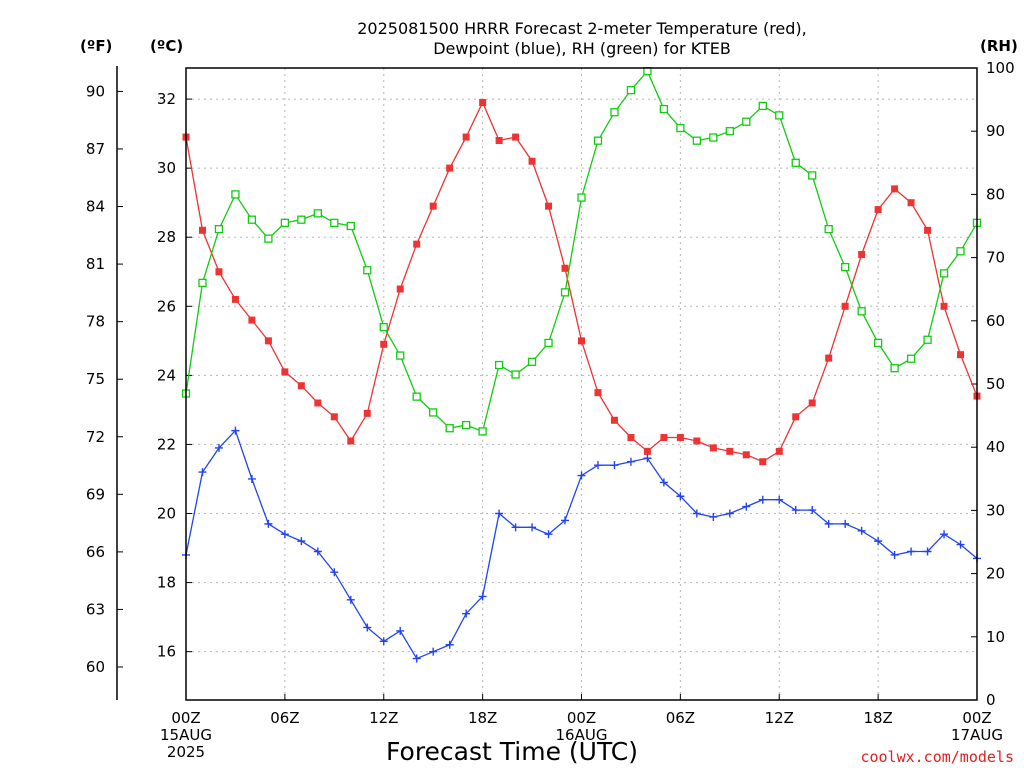 This screenshot has width=1024, height=768. Describe the element at coordinates (166, 46) in the screenshot. I see `celsius-axis-label: (ºC)` at that location.